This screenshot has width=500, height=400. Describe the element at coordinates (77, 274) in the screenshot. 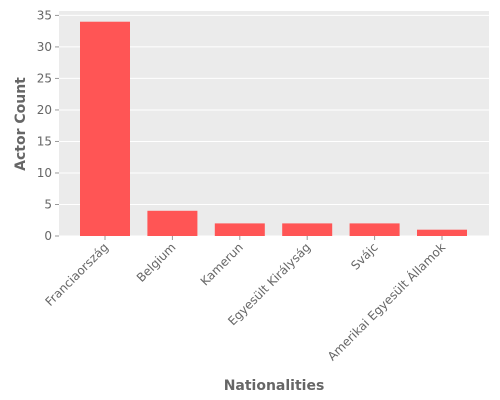

I see `x-tick-label: Franciaország` at that location.